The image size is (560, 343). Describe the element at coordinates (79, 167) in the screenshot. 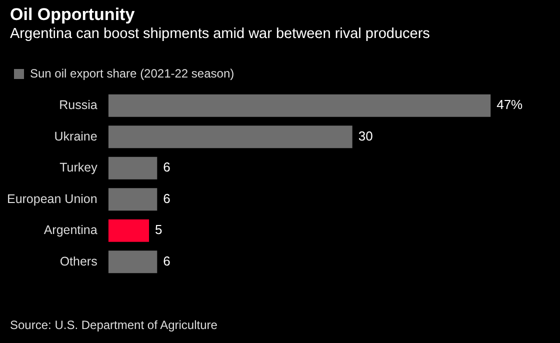

I see `y-tick-label: Turkey` at that location.